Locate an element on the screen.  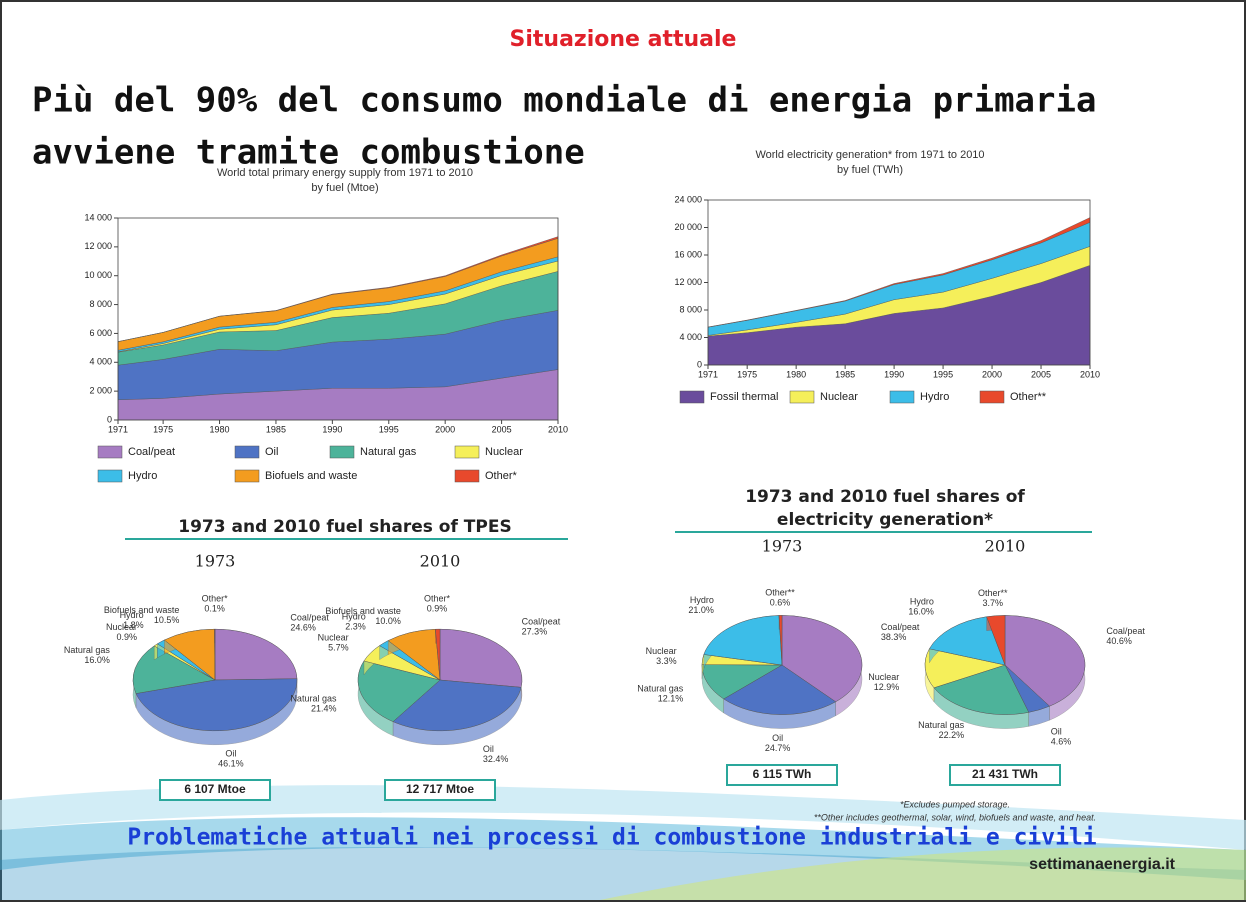
pie-value-label: 2.3% is located at coordinates (355, 627).